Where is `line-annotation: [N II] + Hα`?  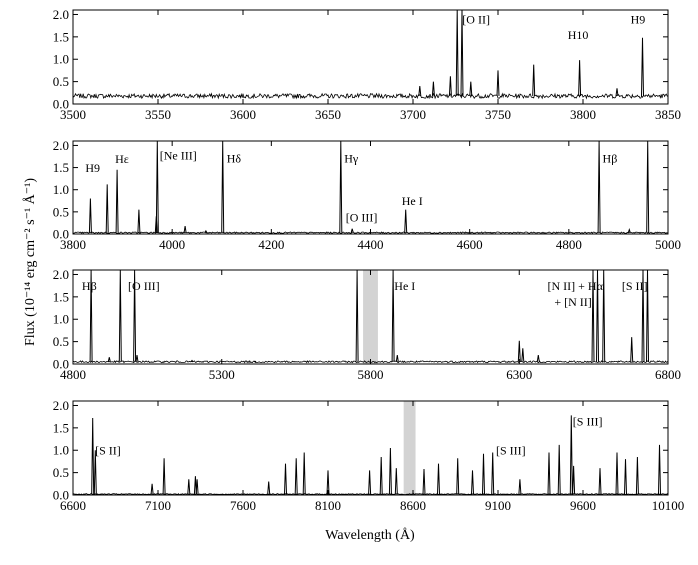
line-annotation: [N II] + Hα is located at coordinates (576, 286).